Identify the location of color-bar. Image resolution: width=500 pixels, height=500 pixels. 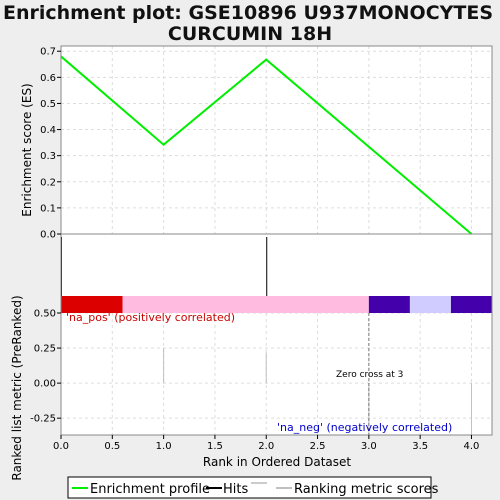
(276, 304).